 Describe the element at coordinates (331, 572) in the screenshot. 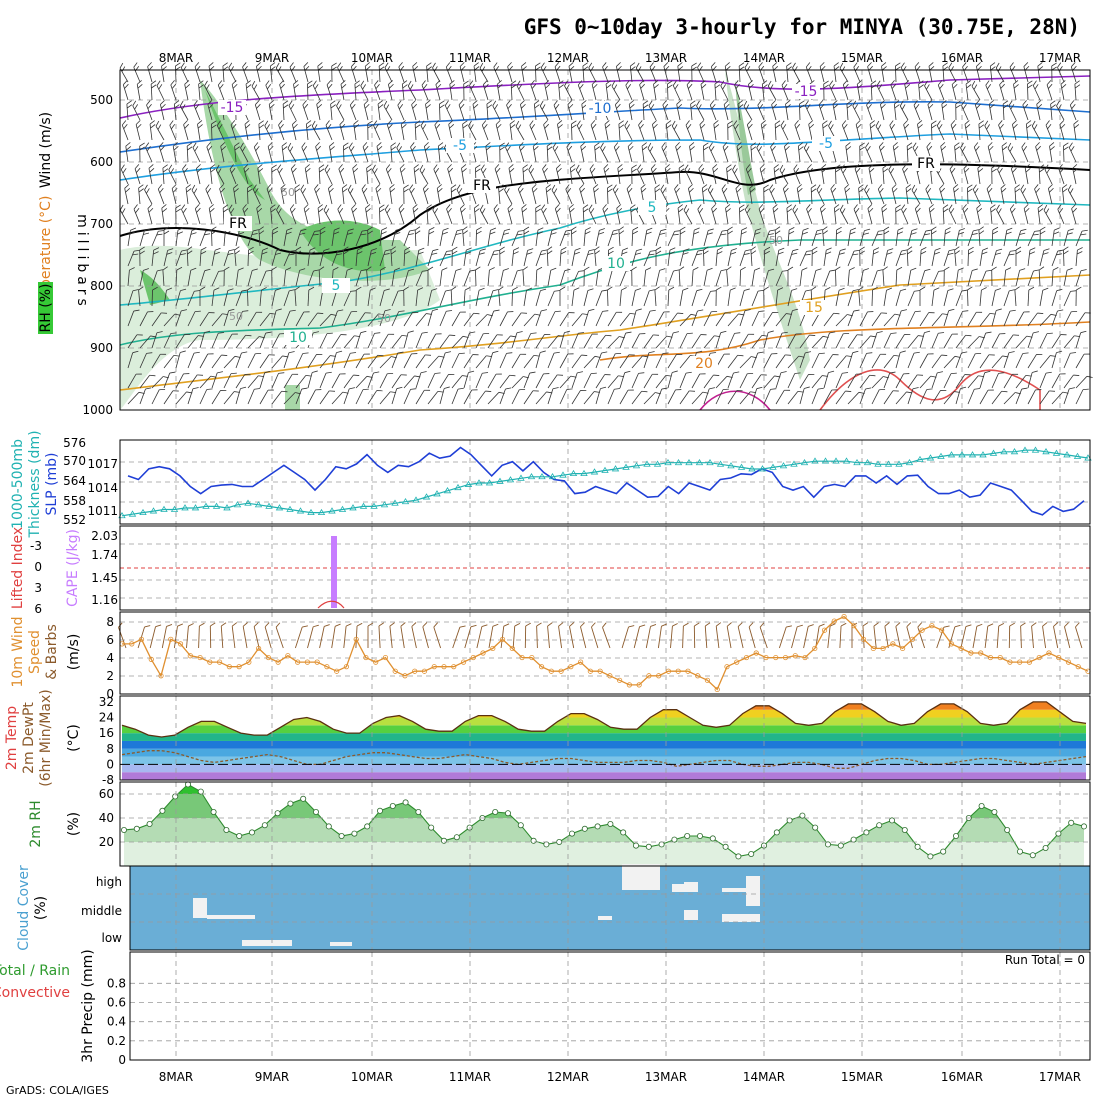

I see `cape-series` at that location.